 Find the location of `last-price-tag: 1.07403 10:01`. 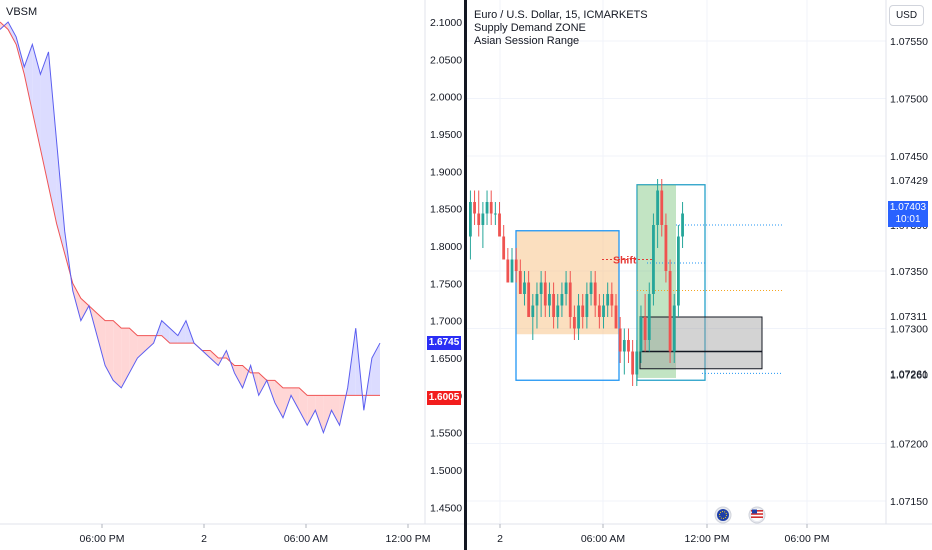

last-price-tag: 1.07403 10:01 is located at coordinates (908, 214).